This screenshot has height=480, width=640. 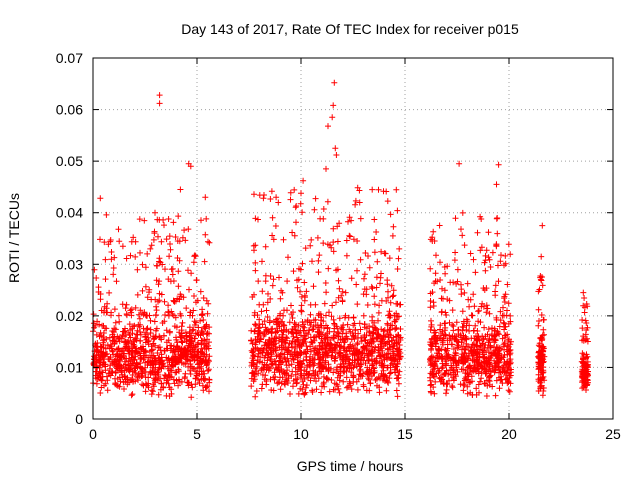 I want to click on x-tick-label: 25, so click(x=613, y=434).